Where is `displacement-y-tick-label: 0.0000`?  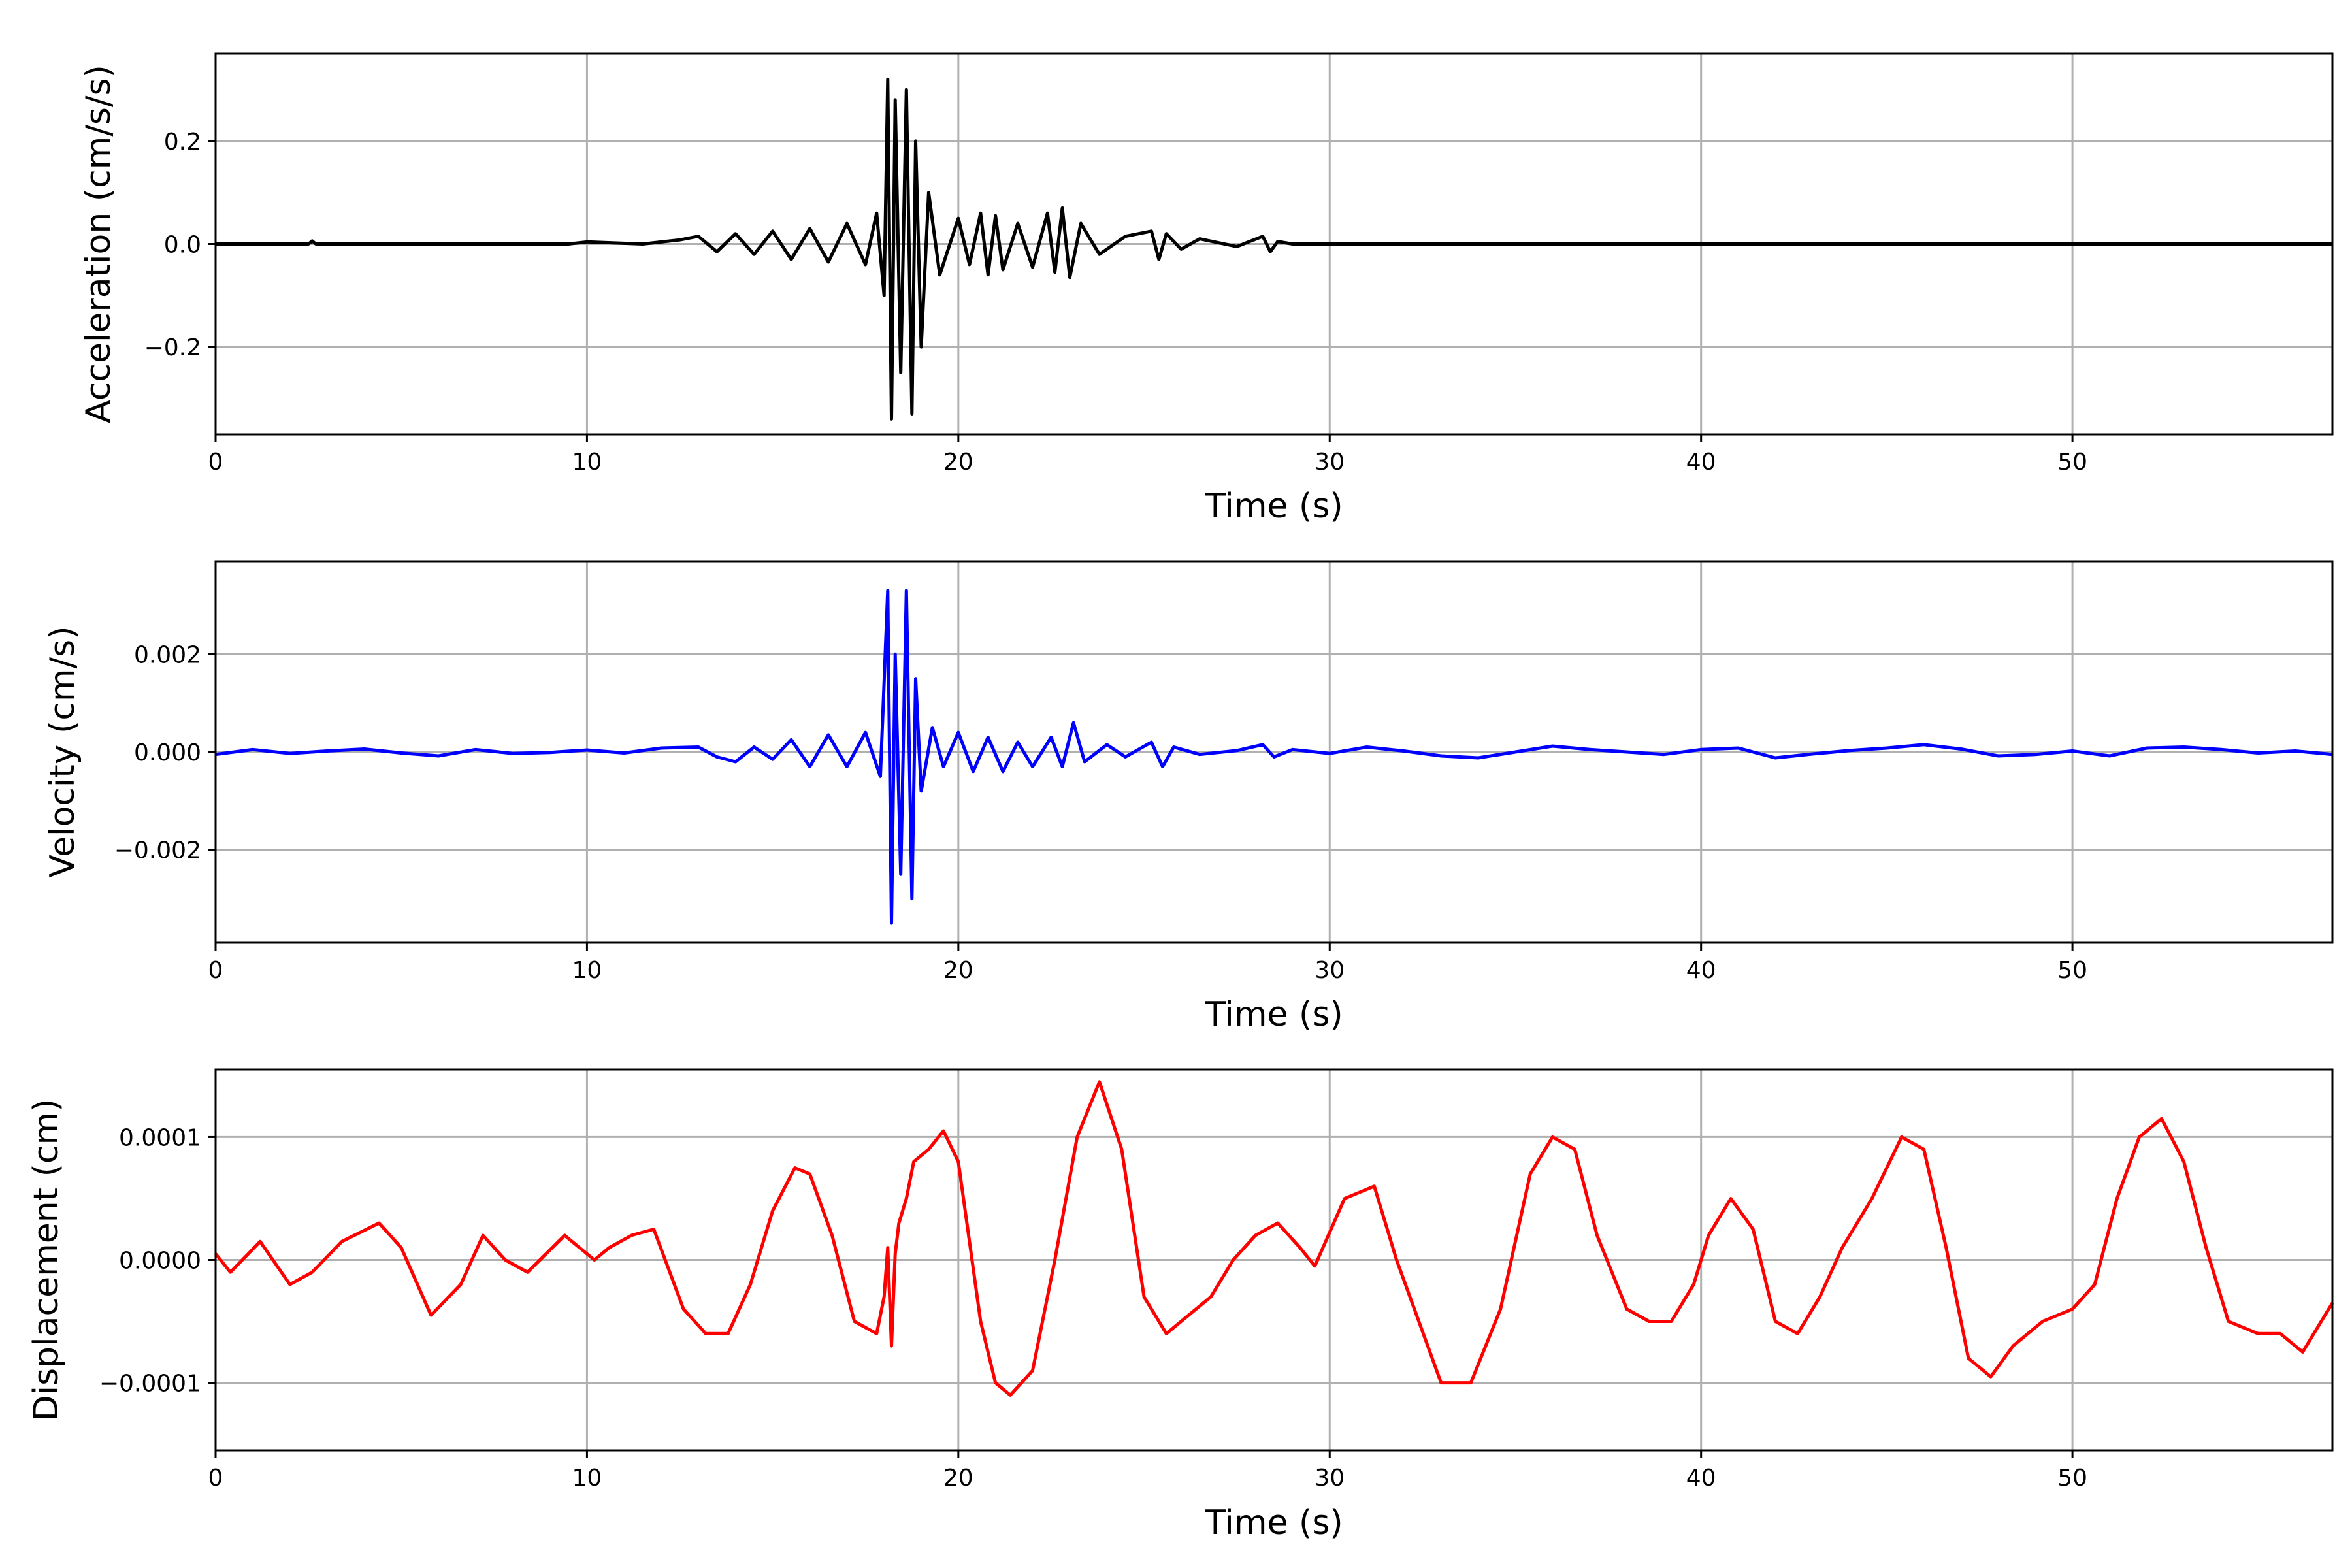 displacement-y-tick-label: 0.0000 is located at coordinates (160, 1261).